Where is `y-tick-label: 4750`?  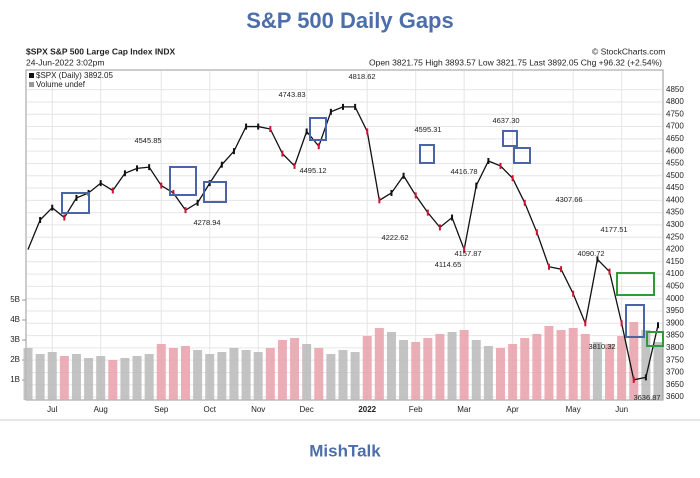
y-tick-label: 4750 is located at coordinates (675, 113).